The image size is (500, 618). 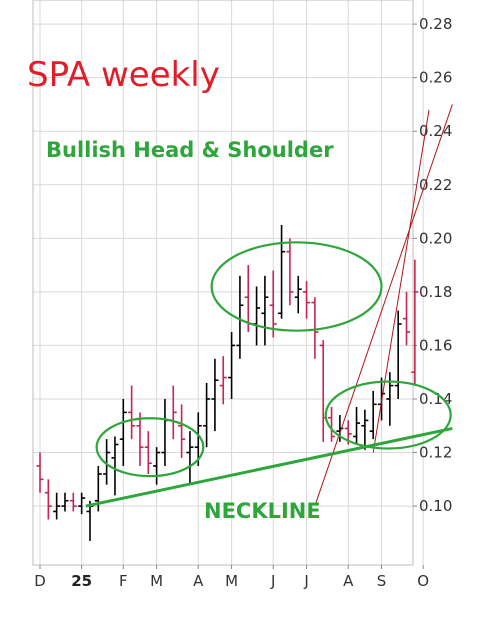 I want to click on x-tick-label: O, so click(x=423, y=581).